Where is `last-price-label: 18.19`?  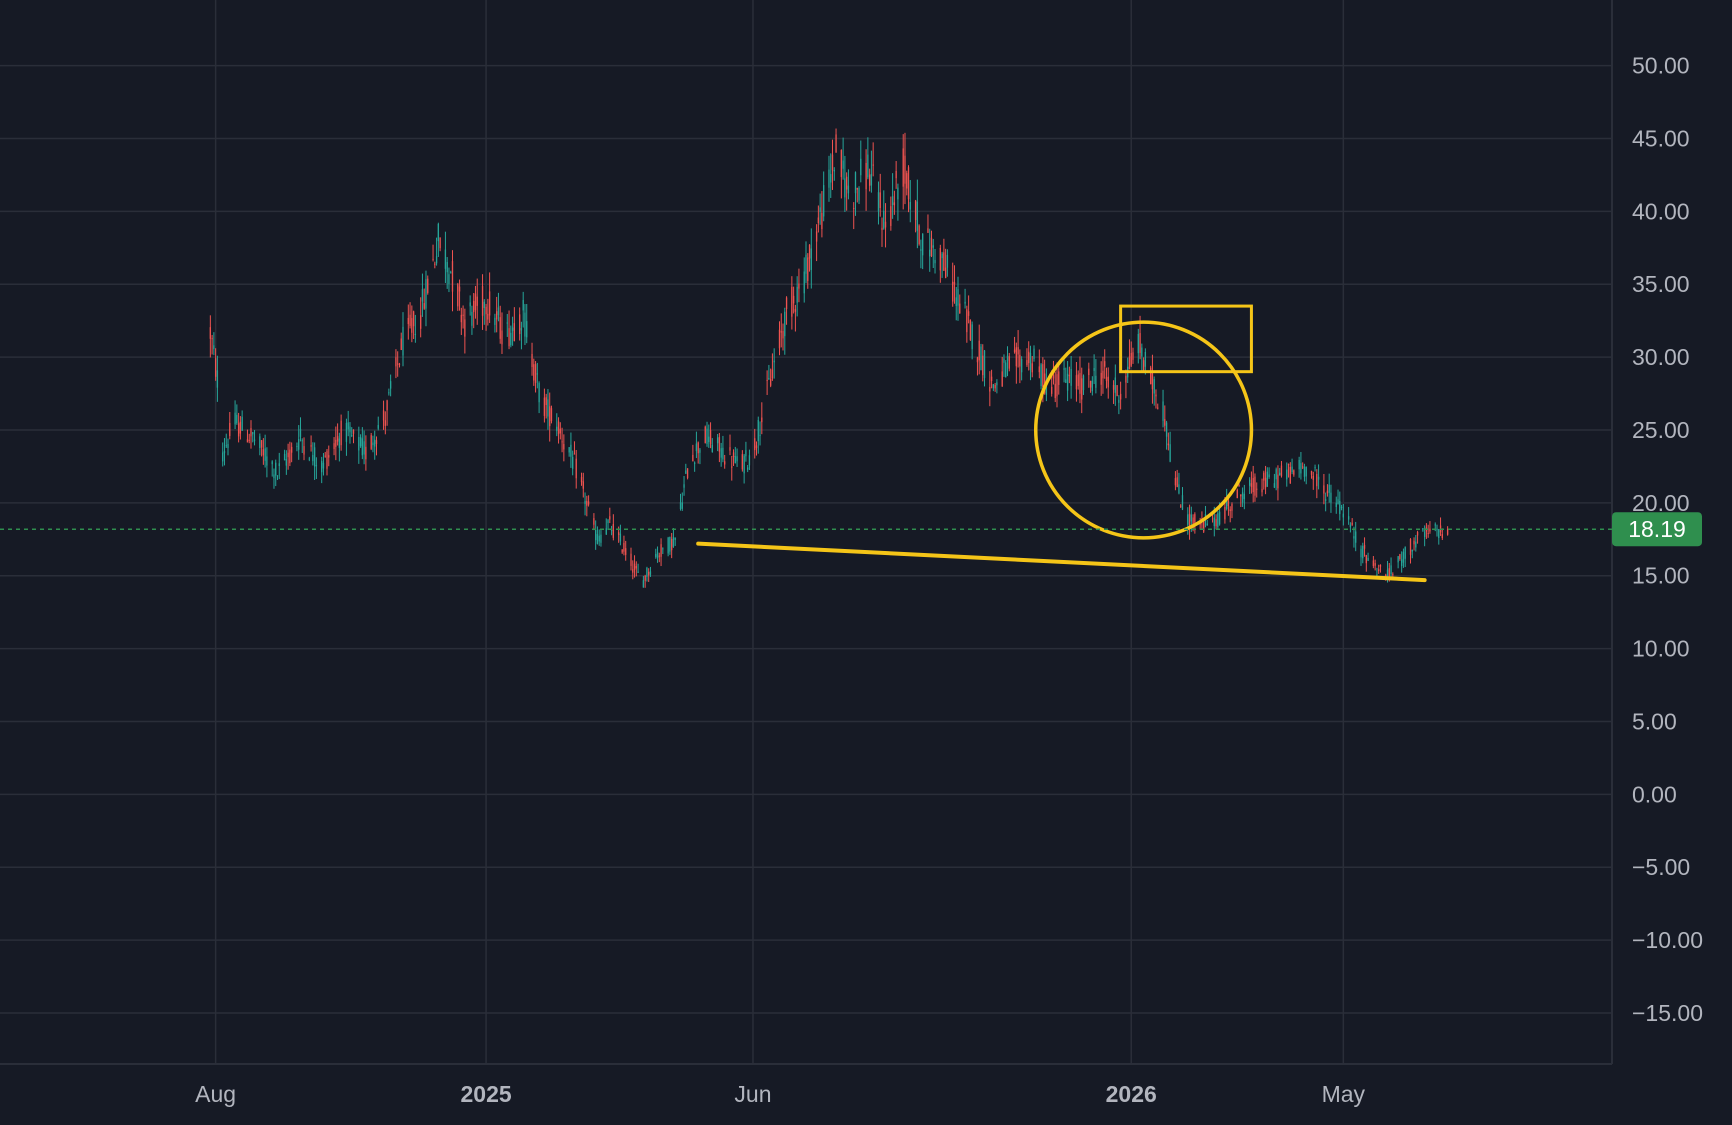 last-price-label: 18.19 is located at coordinates (1657, 529).